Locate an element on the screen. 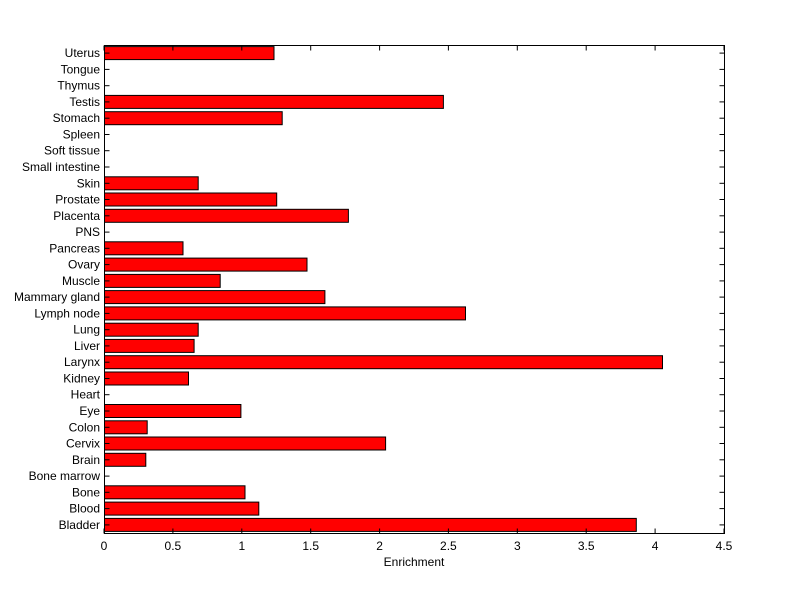 The width and height of the screenshot is (800, 599). bar-uterus is located at coordinates (189, 53).